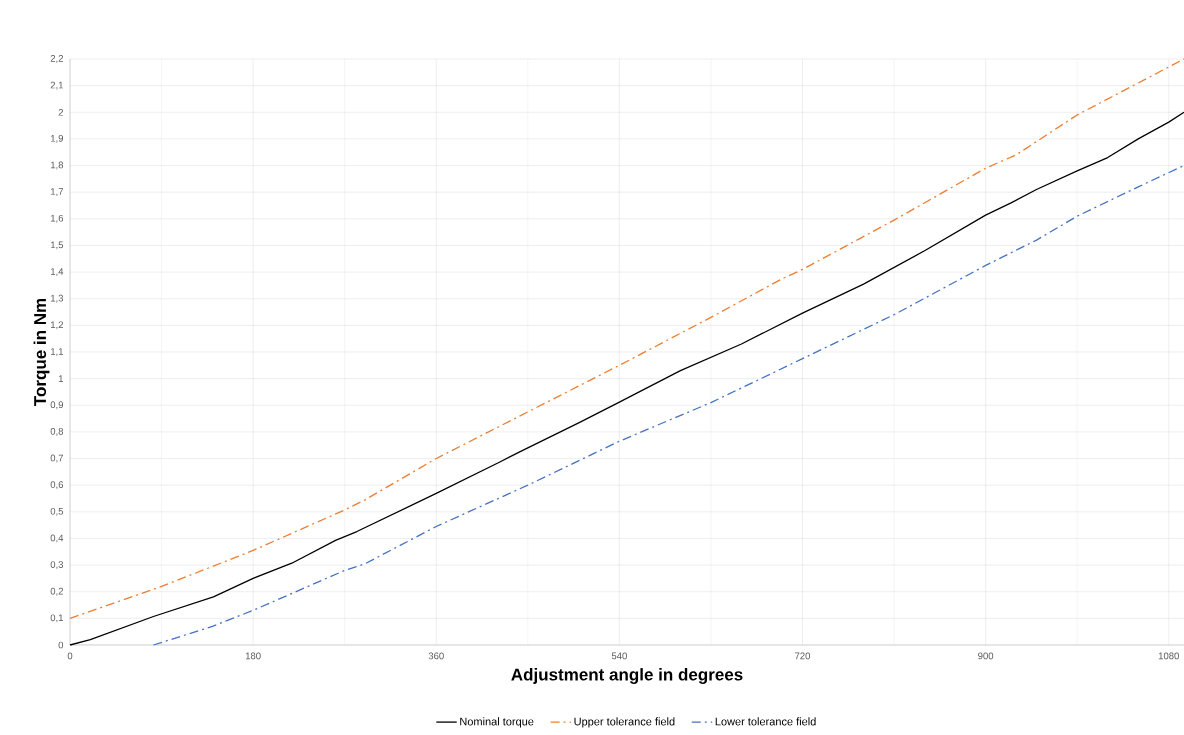 Image resolution: width=1184 pixels, height=735 pixels. What do you see at coordinates (253, 656) in the screenshot?
I see `x-tick-label: 180` at bounding box center [253, 656].